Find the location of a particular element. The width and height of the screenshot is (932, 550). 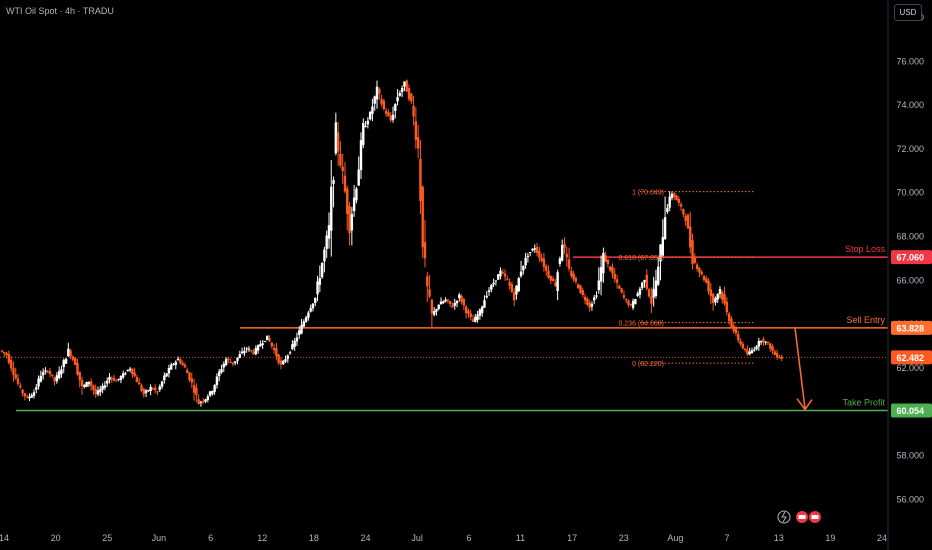

time-axis: 14 20 25 Jun 6 12 18 24 Jul 6 11 17 23 Aug 7 13 19 24 is located at coordinates (443, 538).